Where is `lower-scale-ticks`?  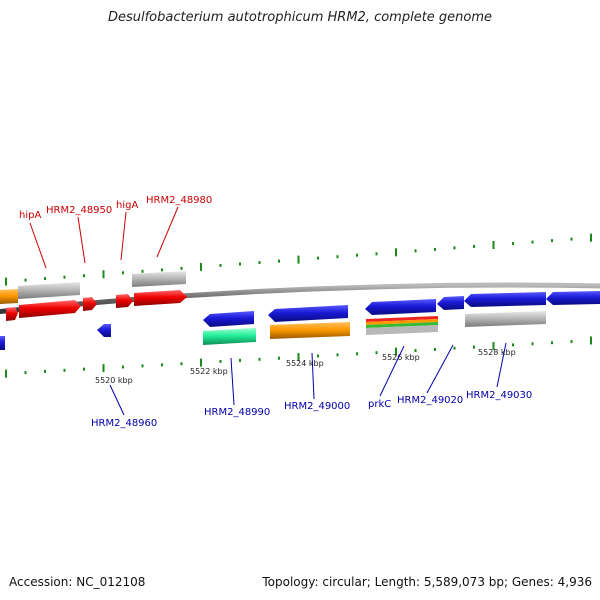
lower-scale-ticks is located at coordinates (298, 357).